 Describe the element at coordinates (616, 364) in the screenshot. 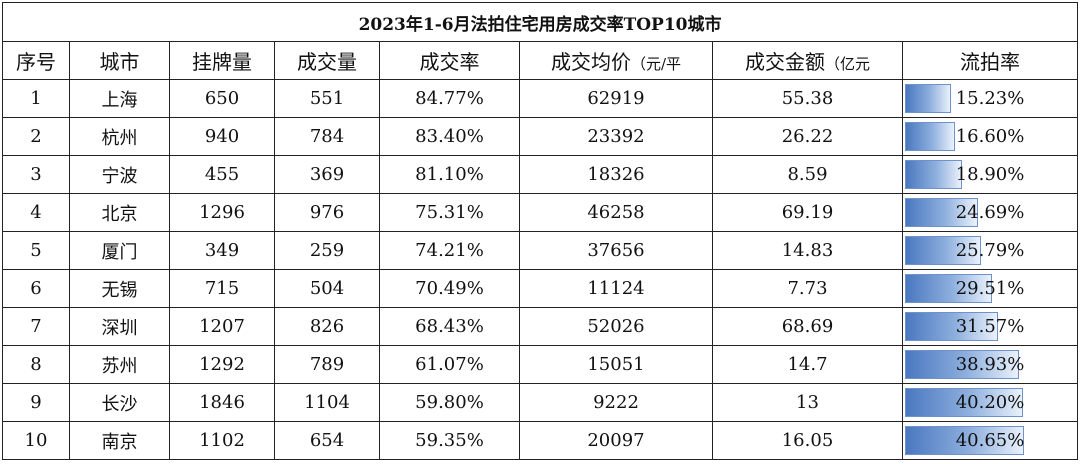

I see `cell-avg-price: 15051` at that location.